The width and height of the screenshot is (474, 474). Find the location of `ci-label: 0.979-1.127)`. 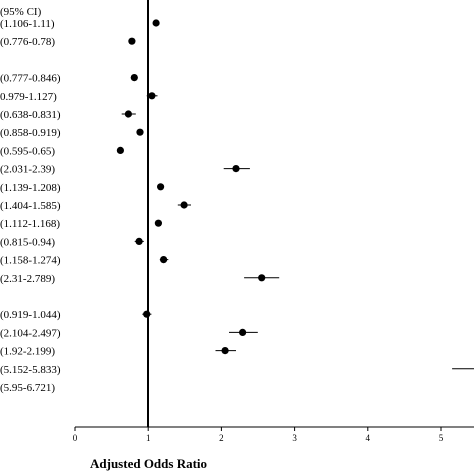

ci-label: 0.979-1.127) is located at coordinates (28, 97).